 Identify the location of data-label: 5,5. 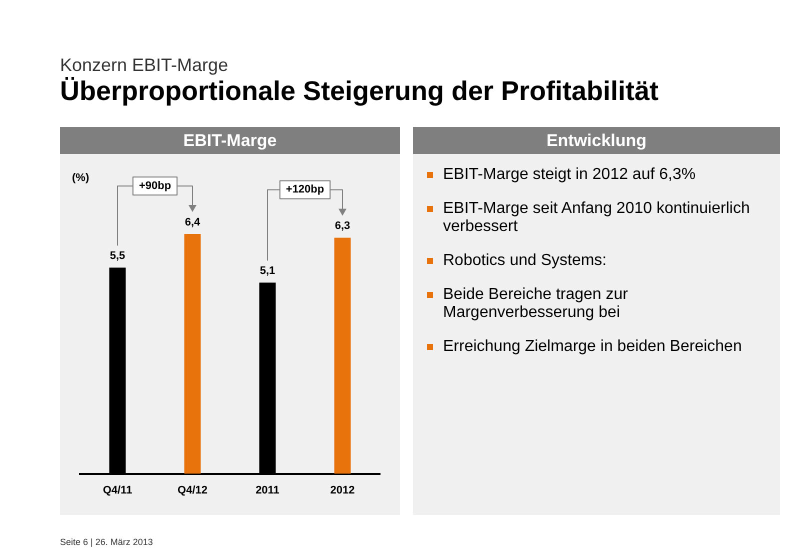
(118, 256).